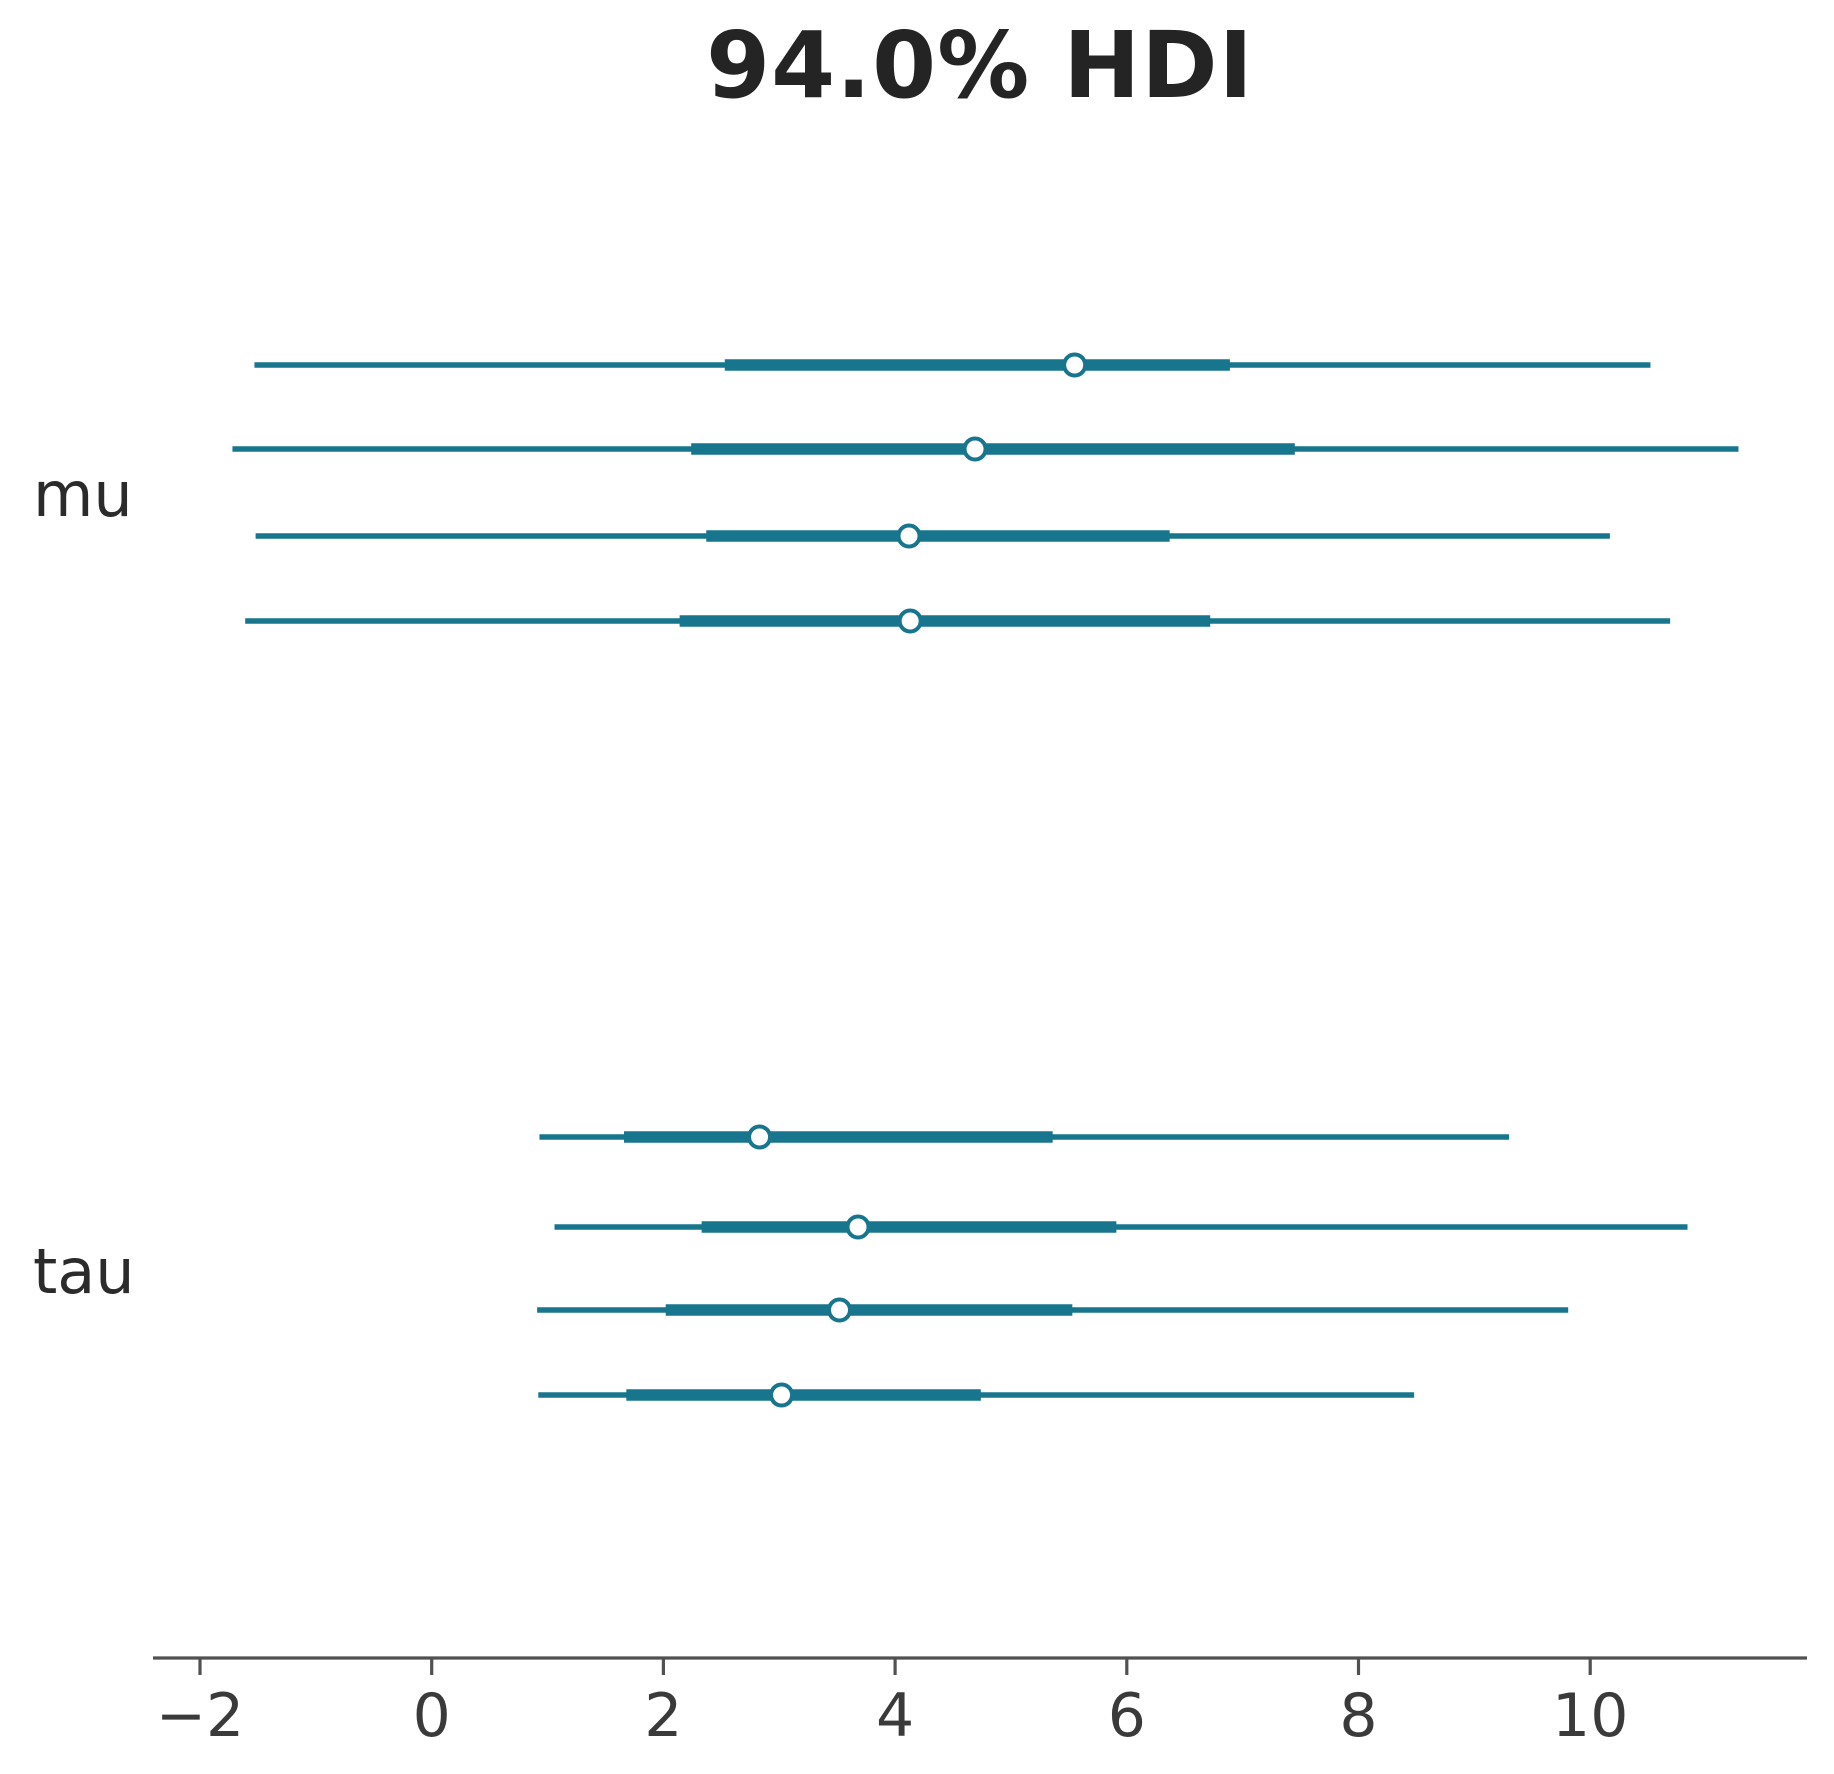 The image size is (1834, 1774). Describe the element at coordinates (1127, 1716) in the screenshot. I see `x-axis-tick-label: 6` at that location.